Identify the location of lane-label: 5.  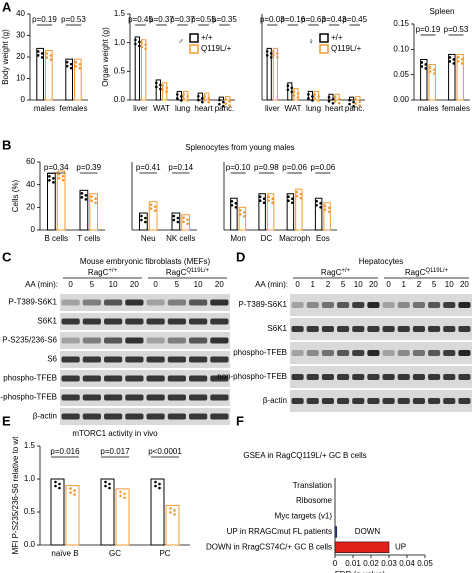
(92, 284).